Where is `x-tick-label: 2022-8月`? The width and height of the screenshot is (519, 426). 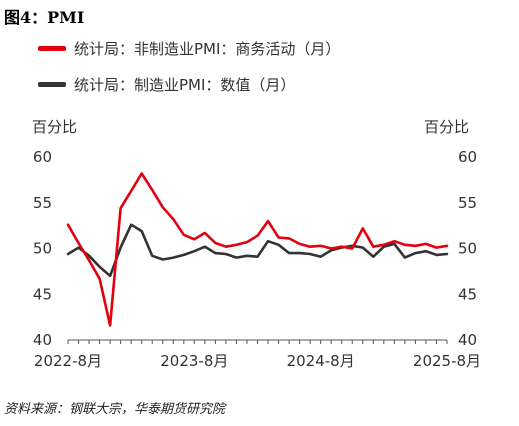
x-tick-label: 2022-8月 is located at coordinates (68, 361).